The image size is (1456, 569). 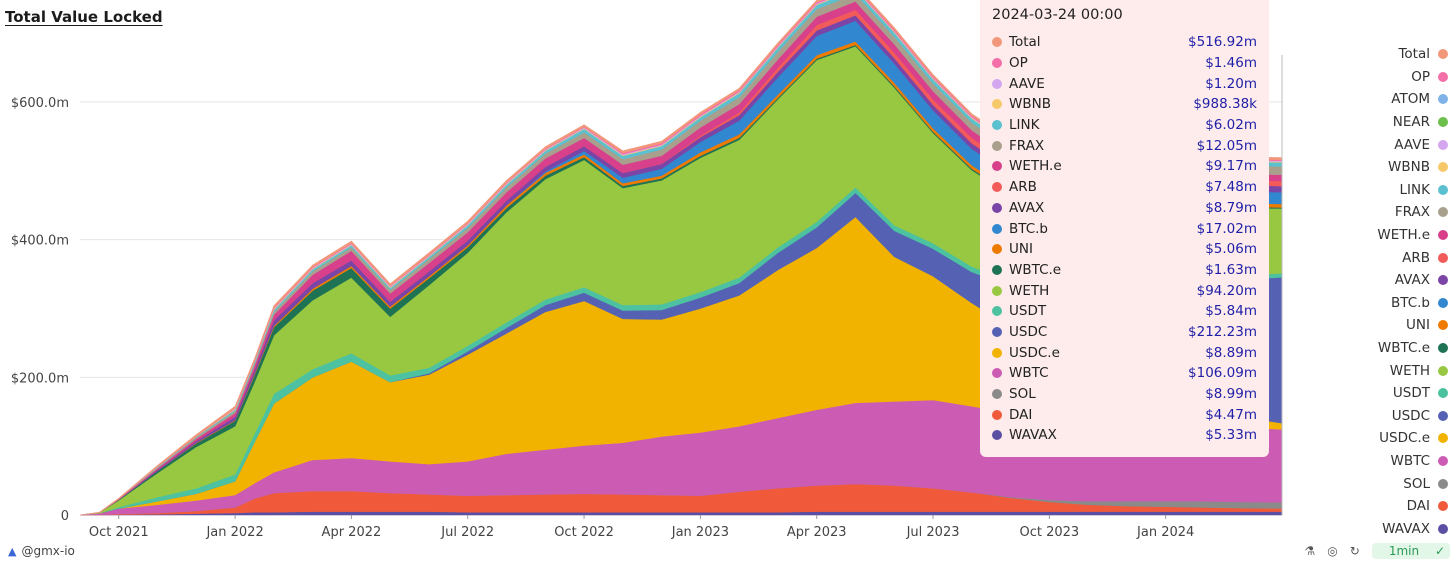 I want to click on tooltip-row: USDC $212.23m, so click(x=1124, y=332).